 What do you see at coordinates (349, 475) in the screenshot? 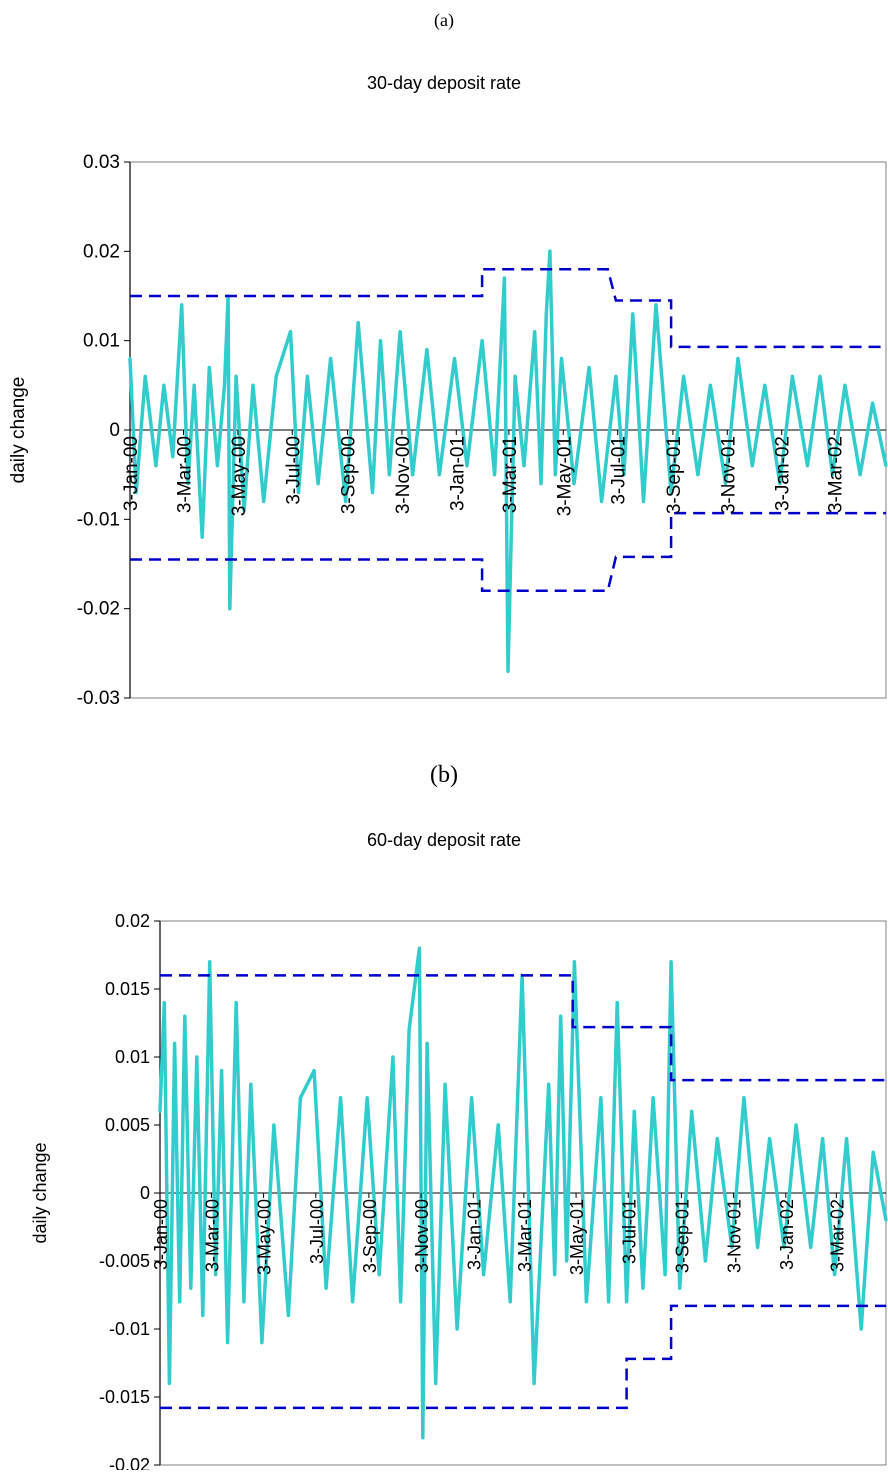
I see `x-tick-label: 3-Sep-00` at bounding box center [349, 475].